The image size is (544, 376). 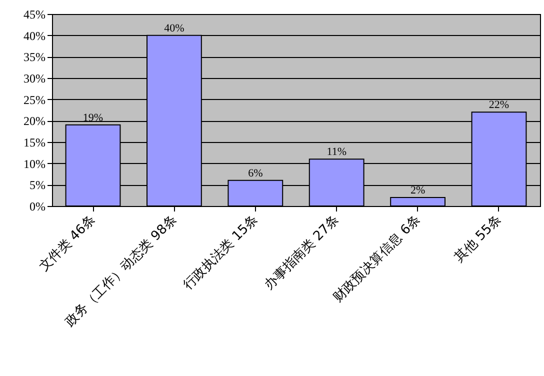 I want to click on data-label: 6%, so click(x=255, y=173).